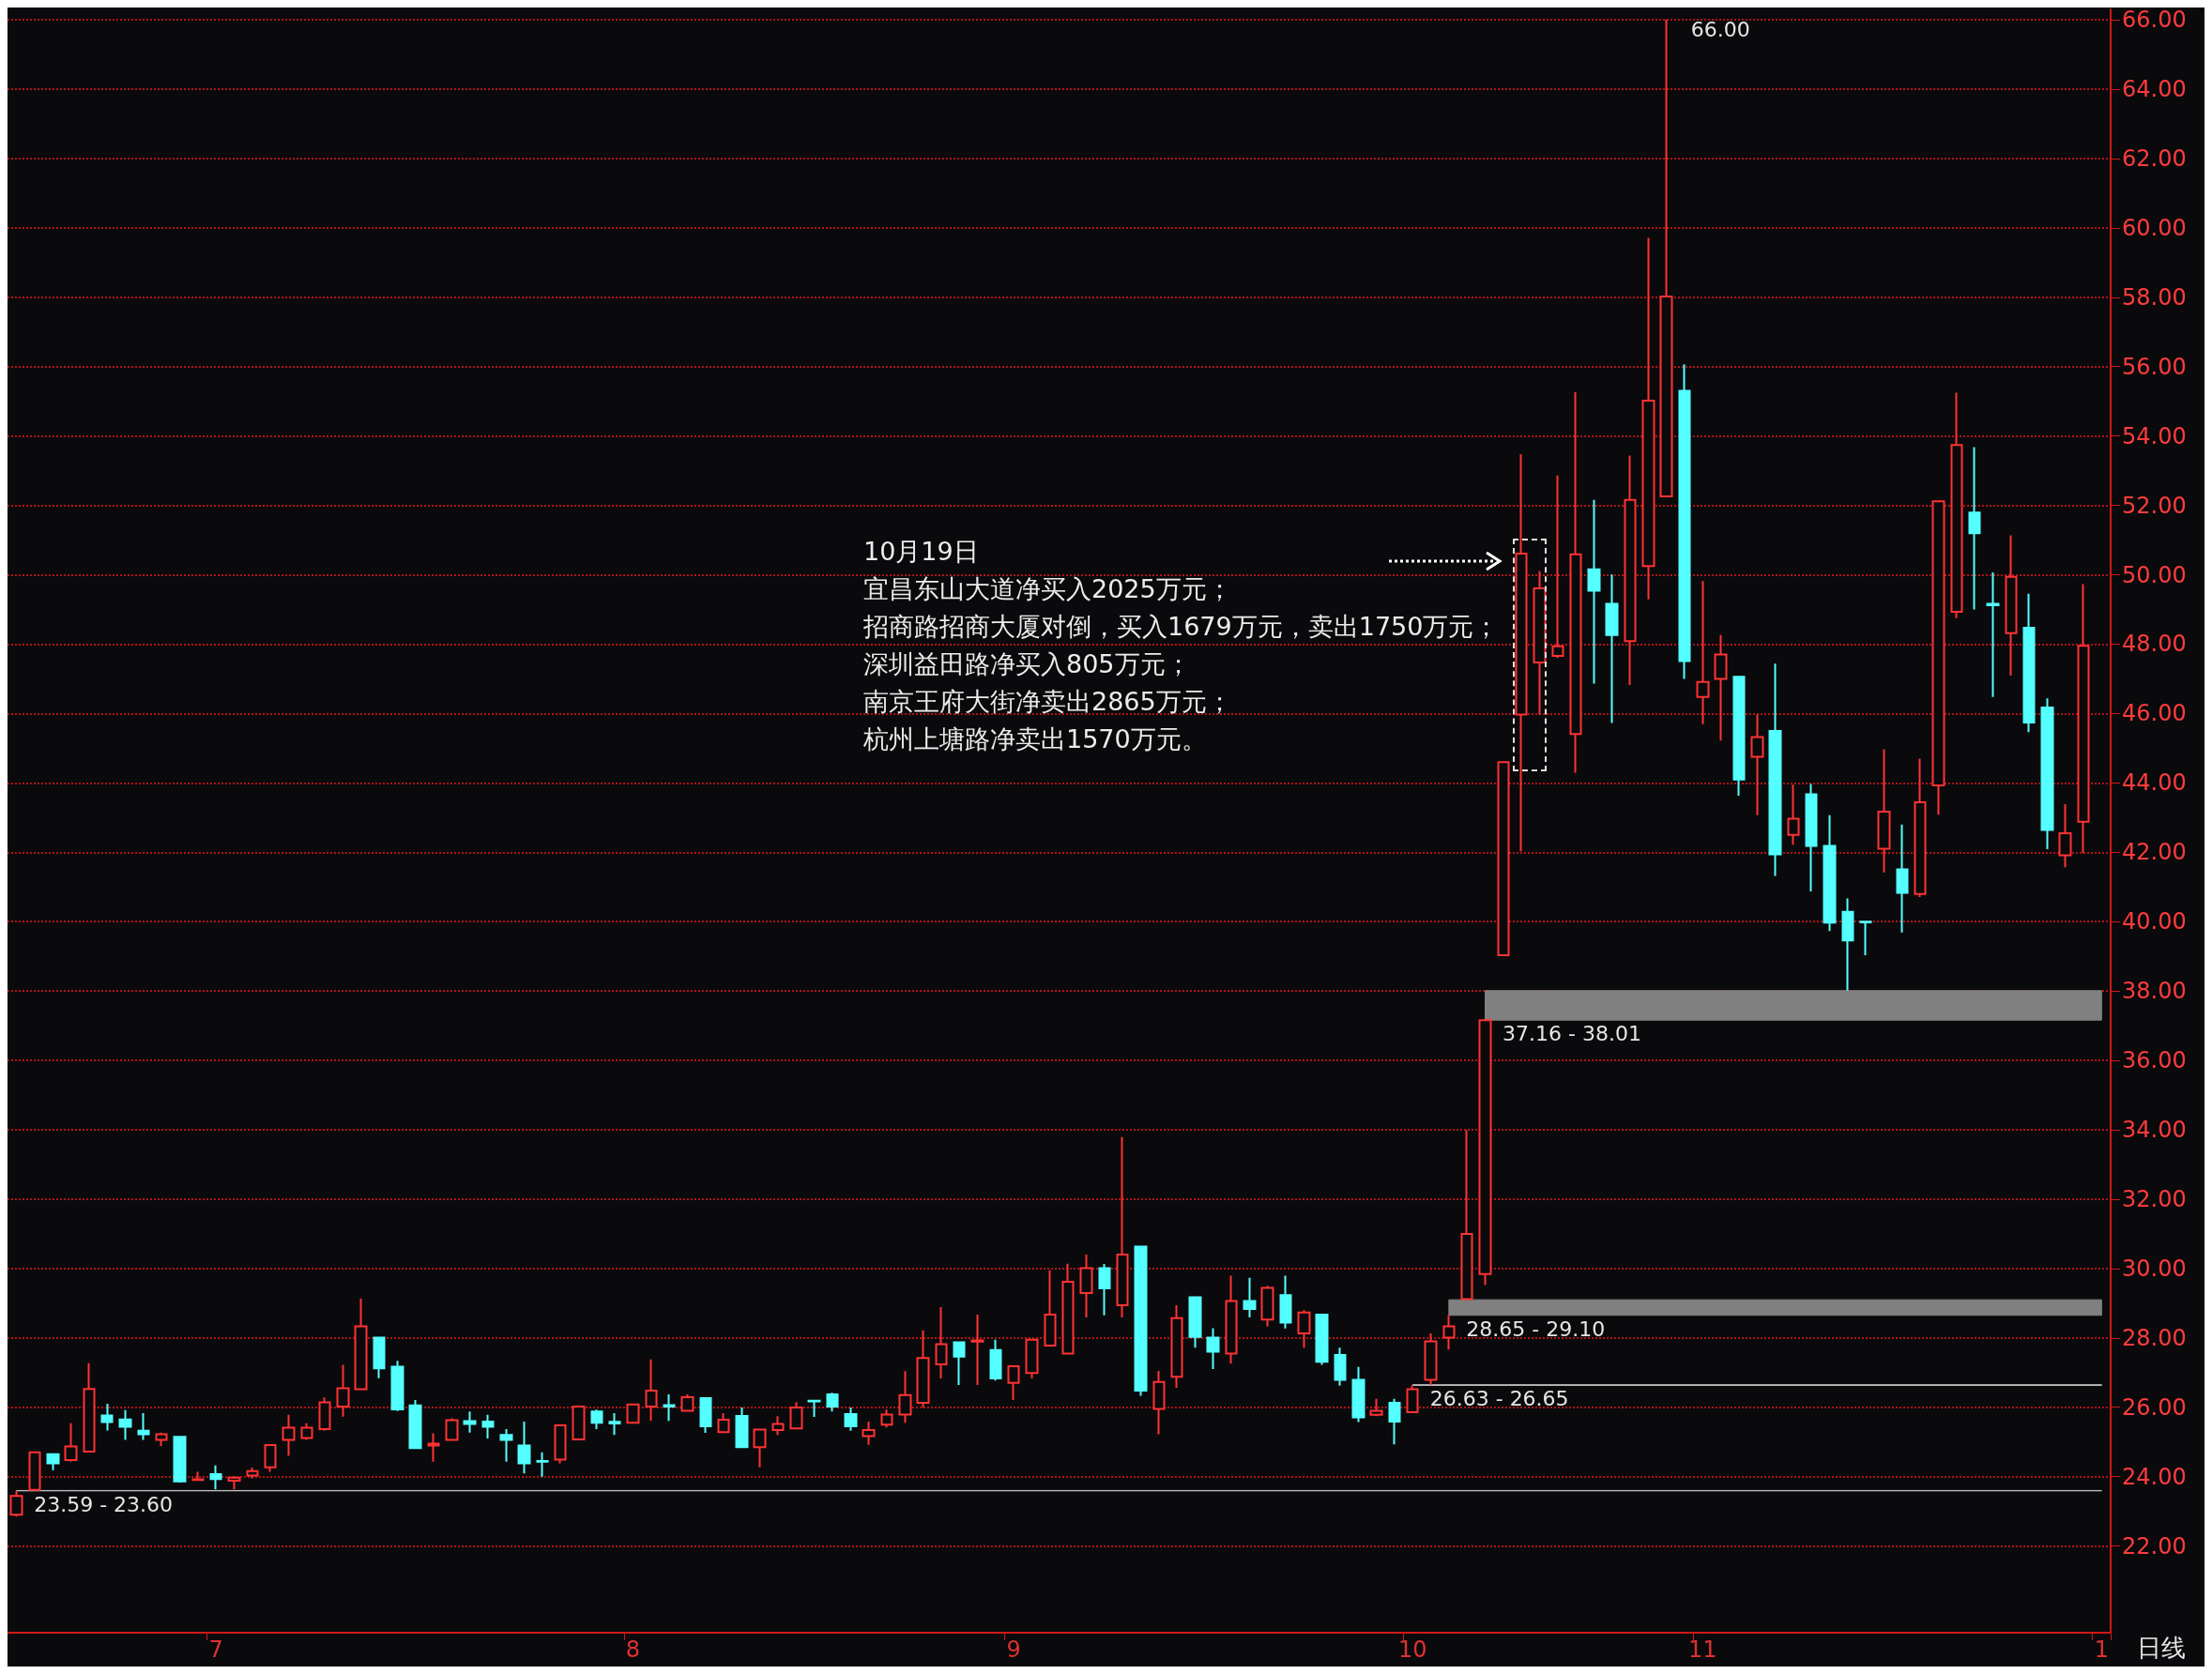  I want to click on y-tick-label: 56.00, so click(2154, 366).